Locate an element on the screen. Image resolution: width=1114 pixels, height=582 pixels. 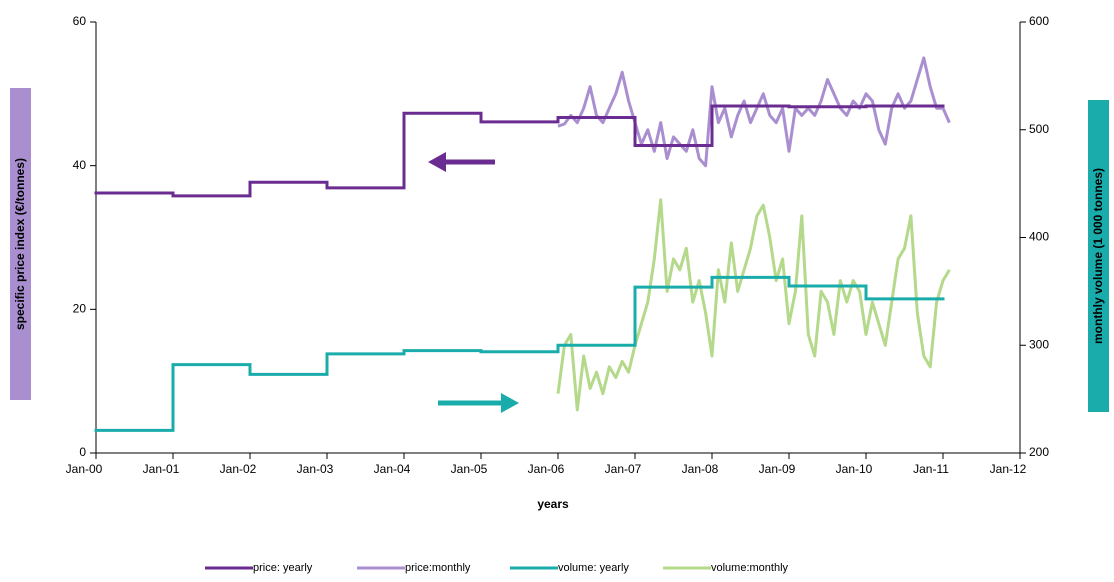
y-label-box is located at coordinates (20, 244).